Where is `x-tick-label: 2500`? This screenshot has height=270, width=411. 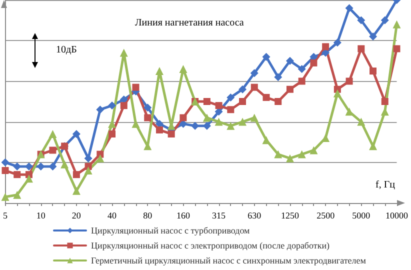 x-tick-label: 2500 is located at coordinates (326, 215).